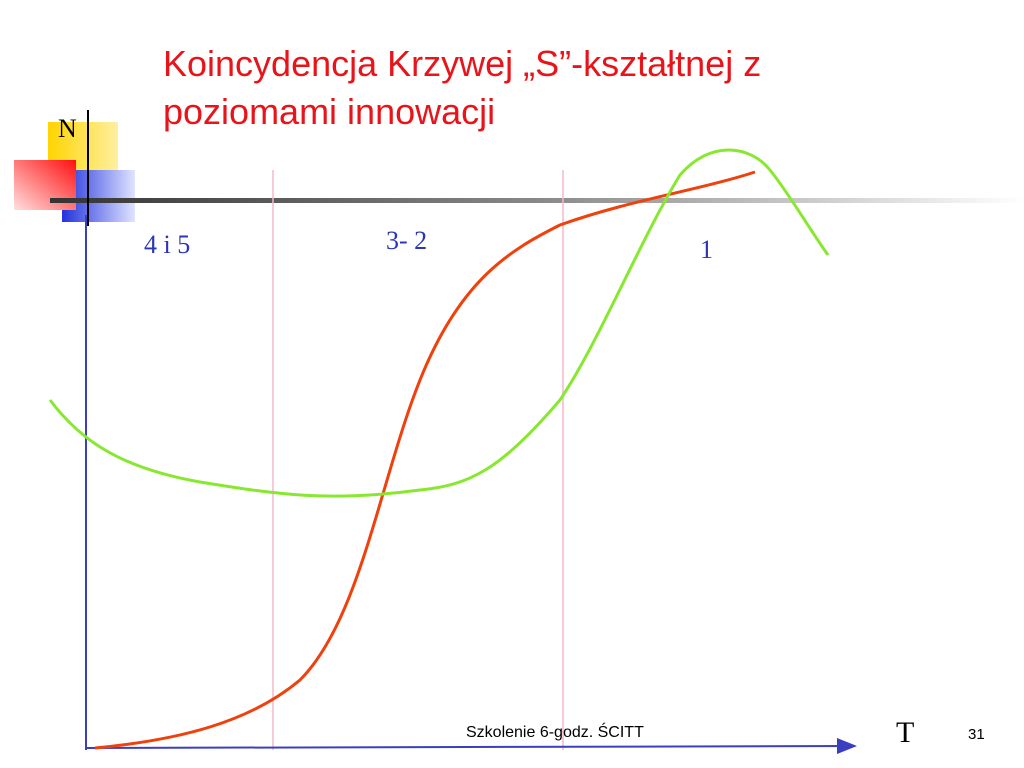  Describe the element at coordinates (555, 732) in the screenshot. I see `footer: Szkolenie 6-godz. ŚCITT` at that location.